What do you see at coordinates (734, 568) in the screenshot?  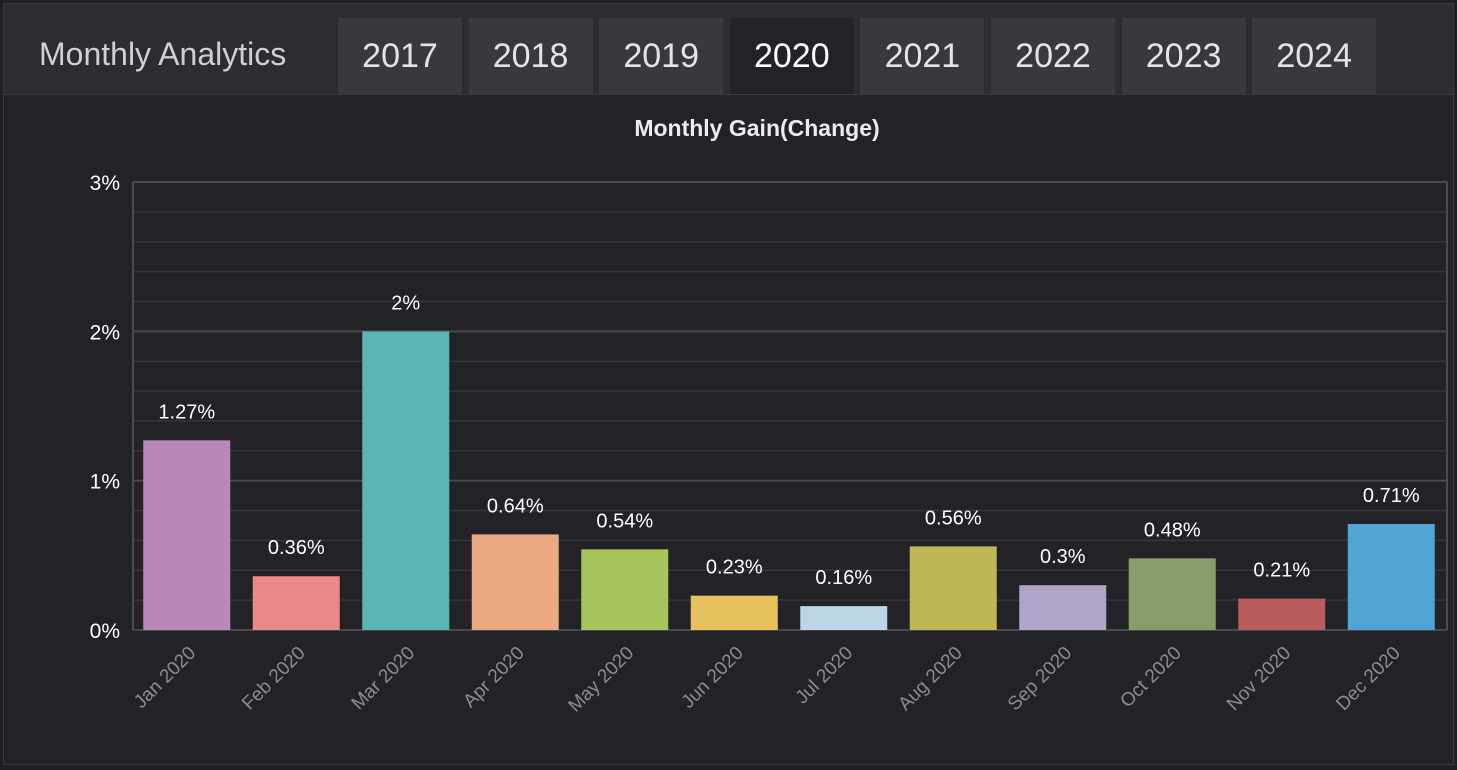 I see `data-label: 0.23%` at bounding box center [734, 568].